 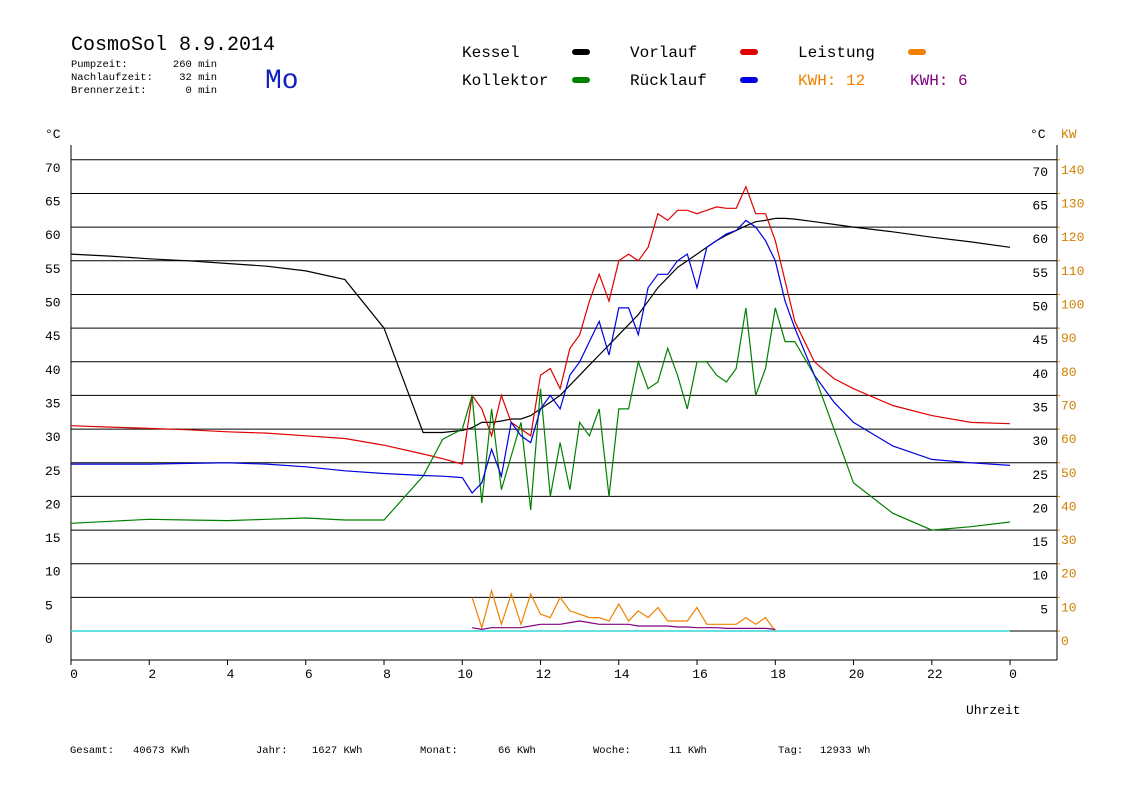 What do you see at coordinates (53, 201) in the screenshot?
I see `y-tick-label: 65` at bounding box center [53, 201].